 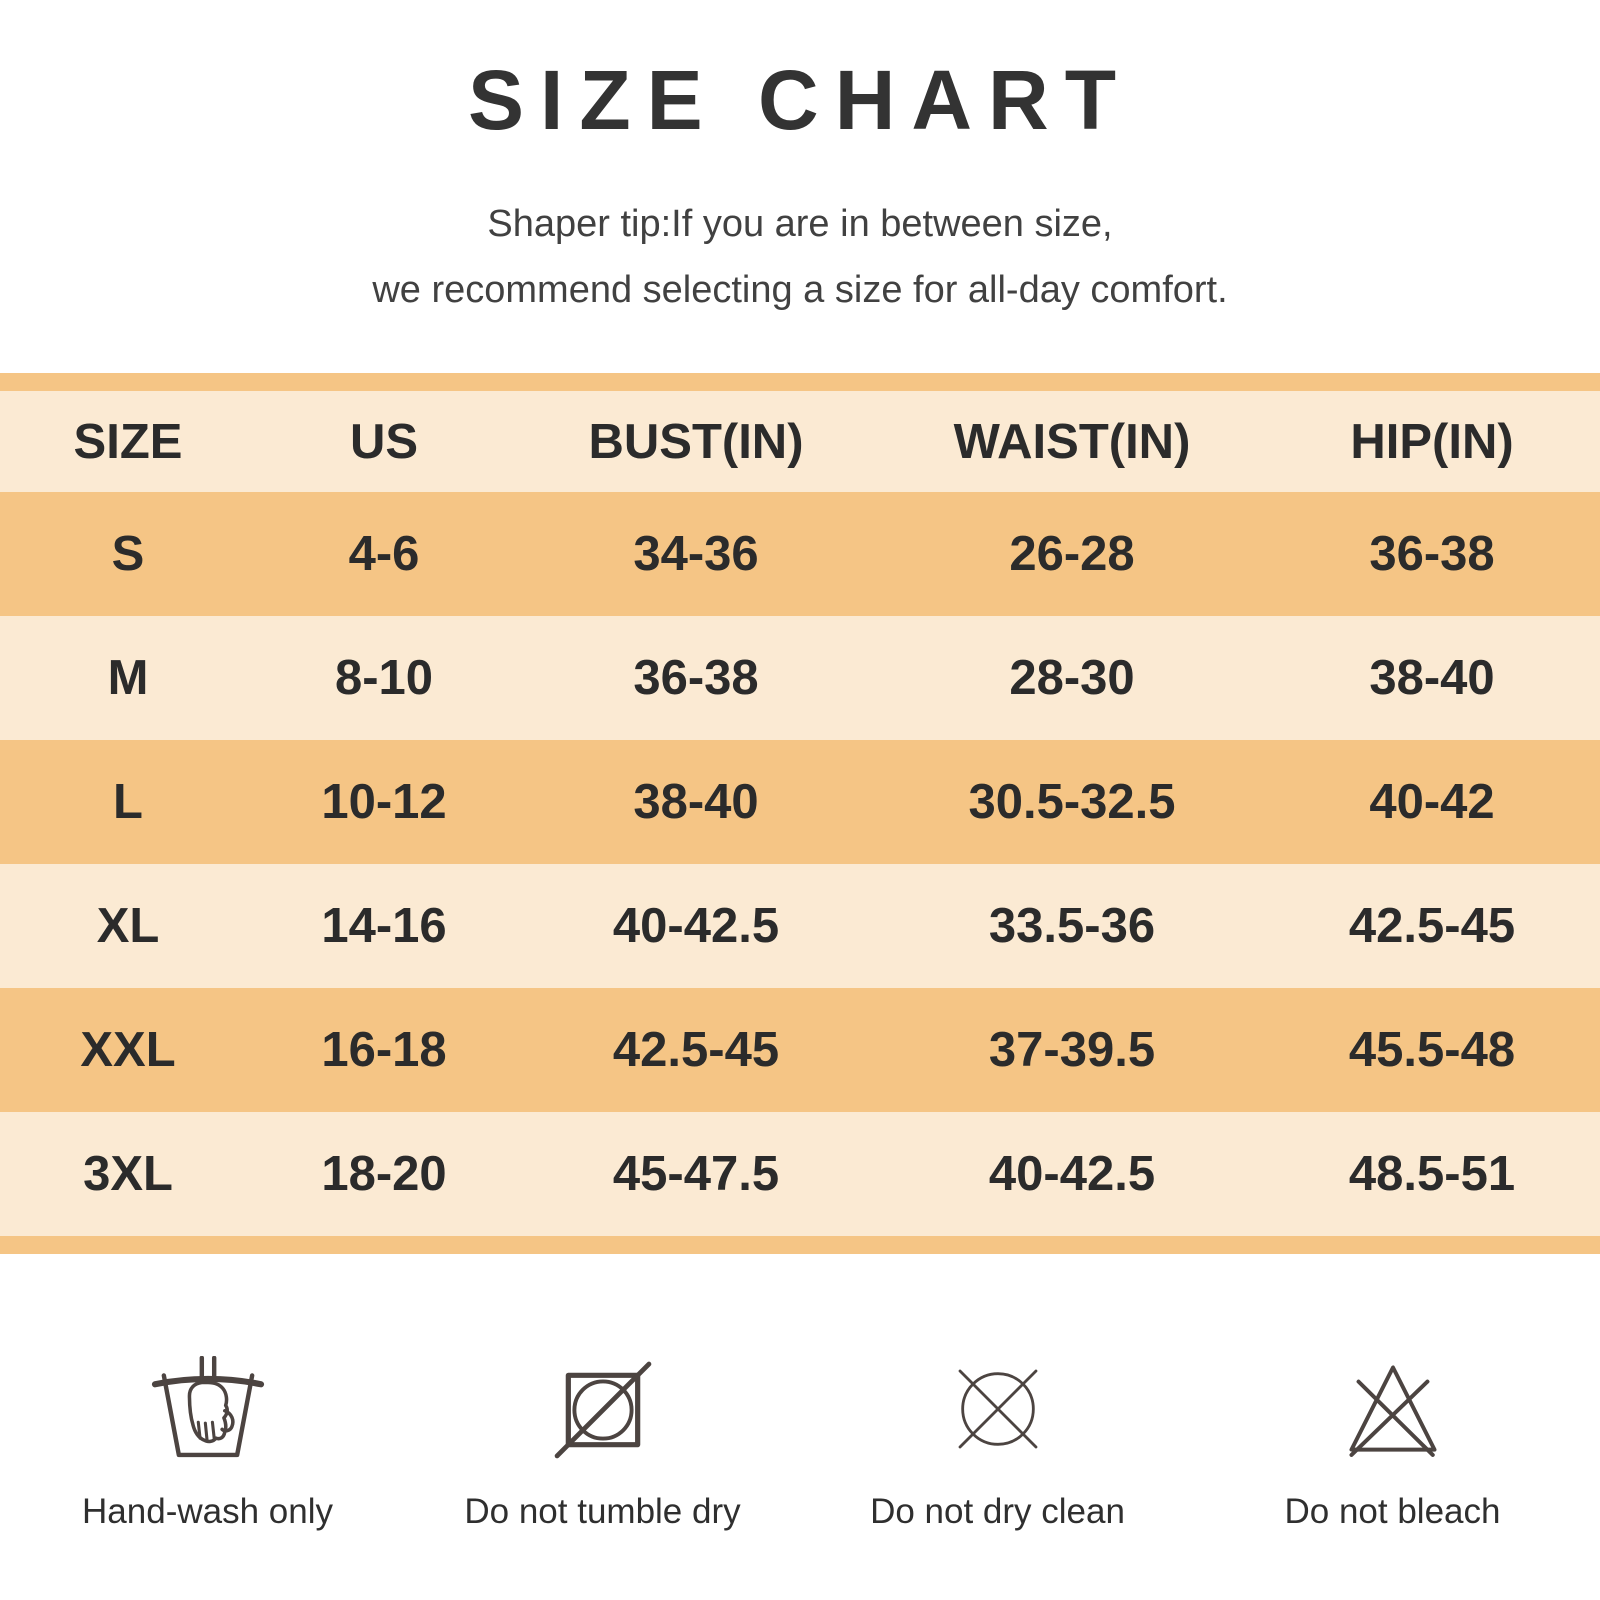 I want to click on cell-size: S, so click(x=128, y=554).